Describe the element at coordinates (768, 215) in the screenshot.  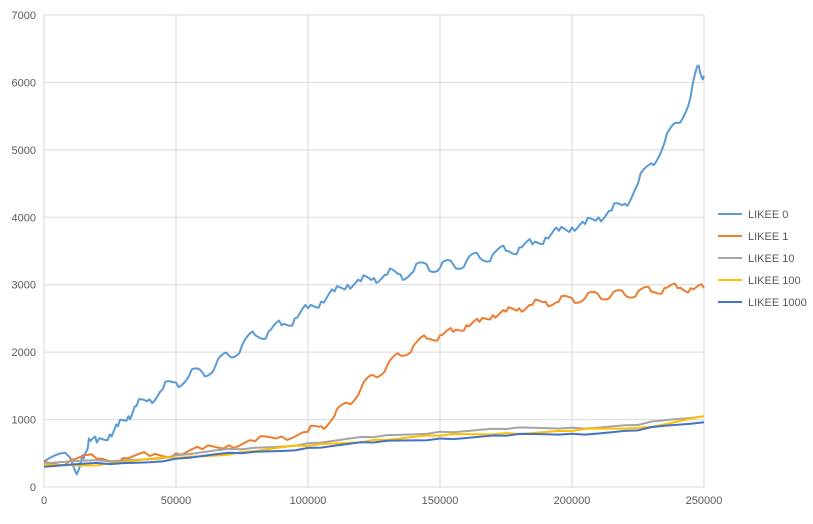
I see `legend-label: LIKEE 0` at that location.